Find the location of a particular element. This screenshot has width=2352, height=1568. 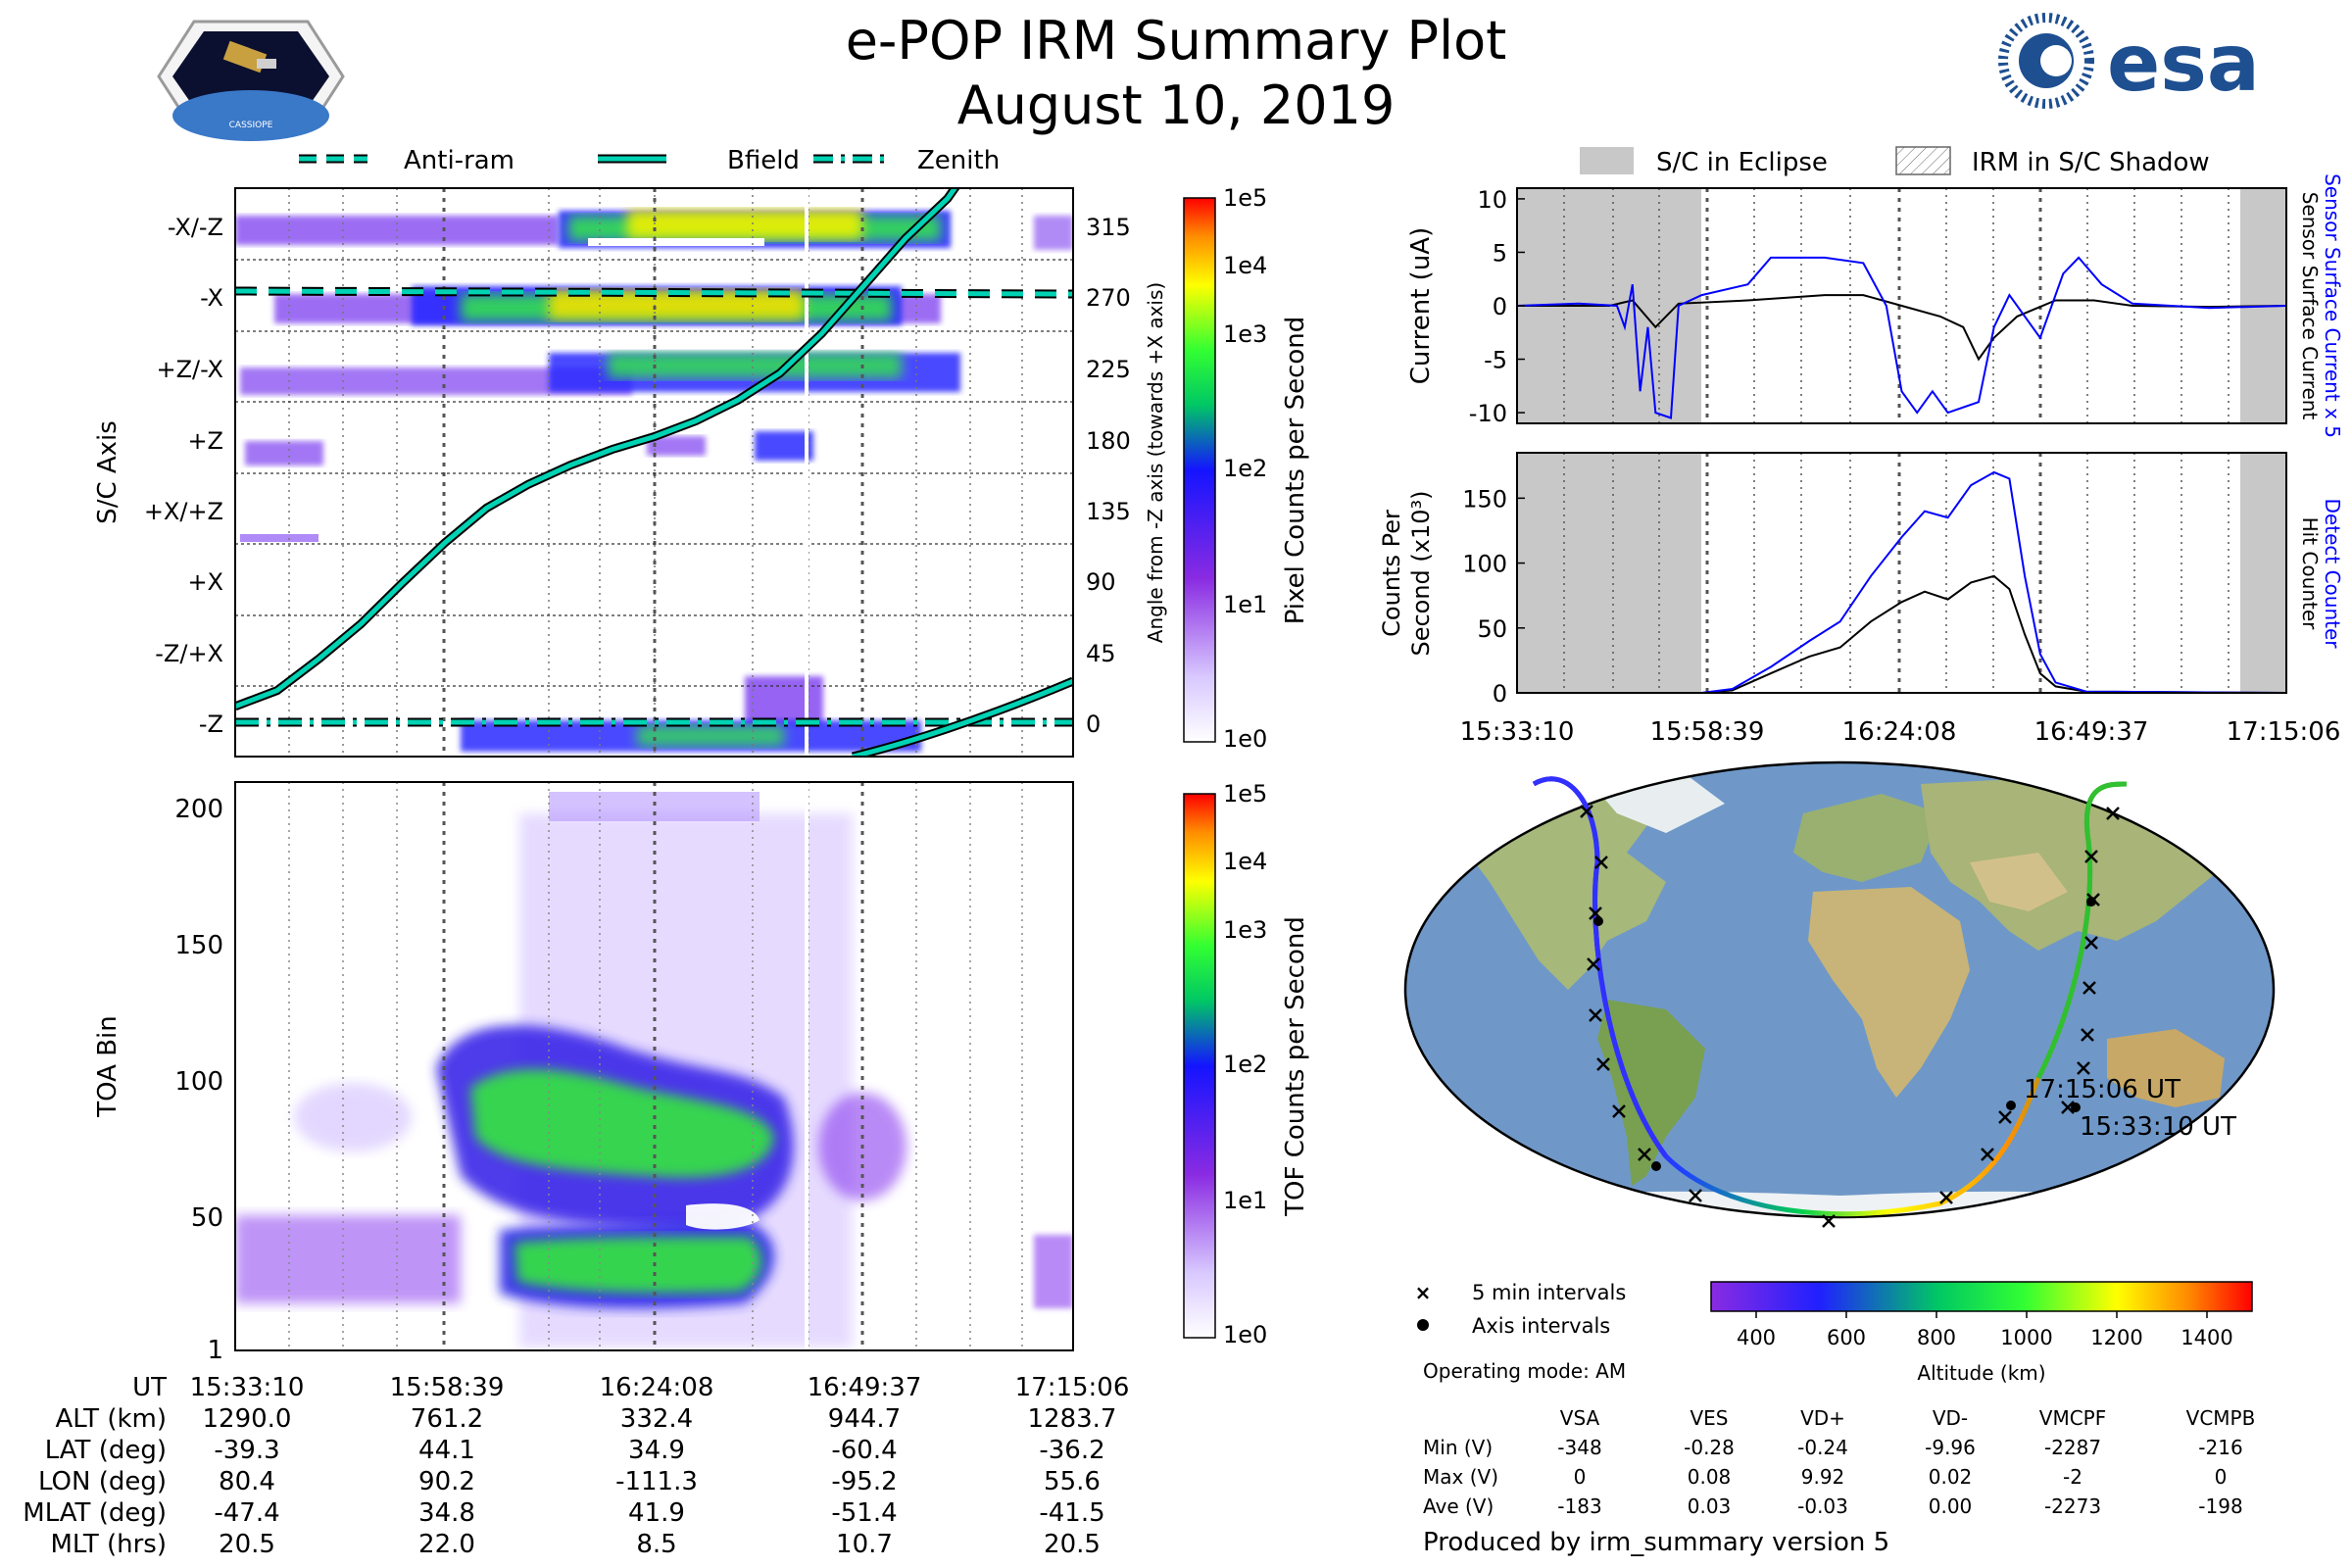

mission-logo: CASSIOPE is located at coordinates (251, 80).